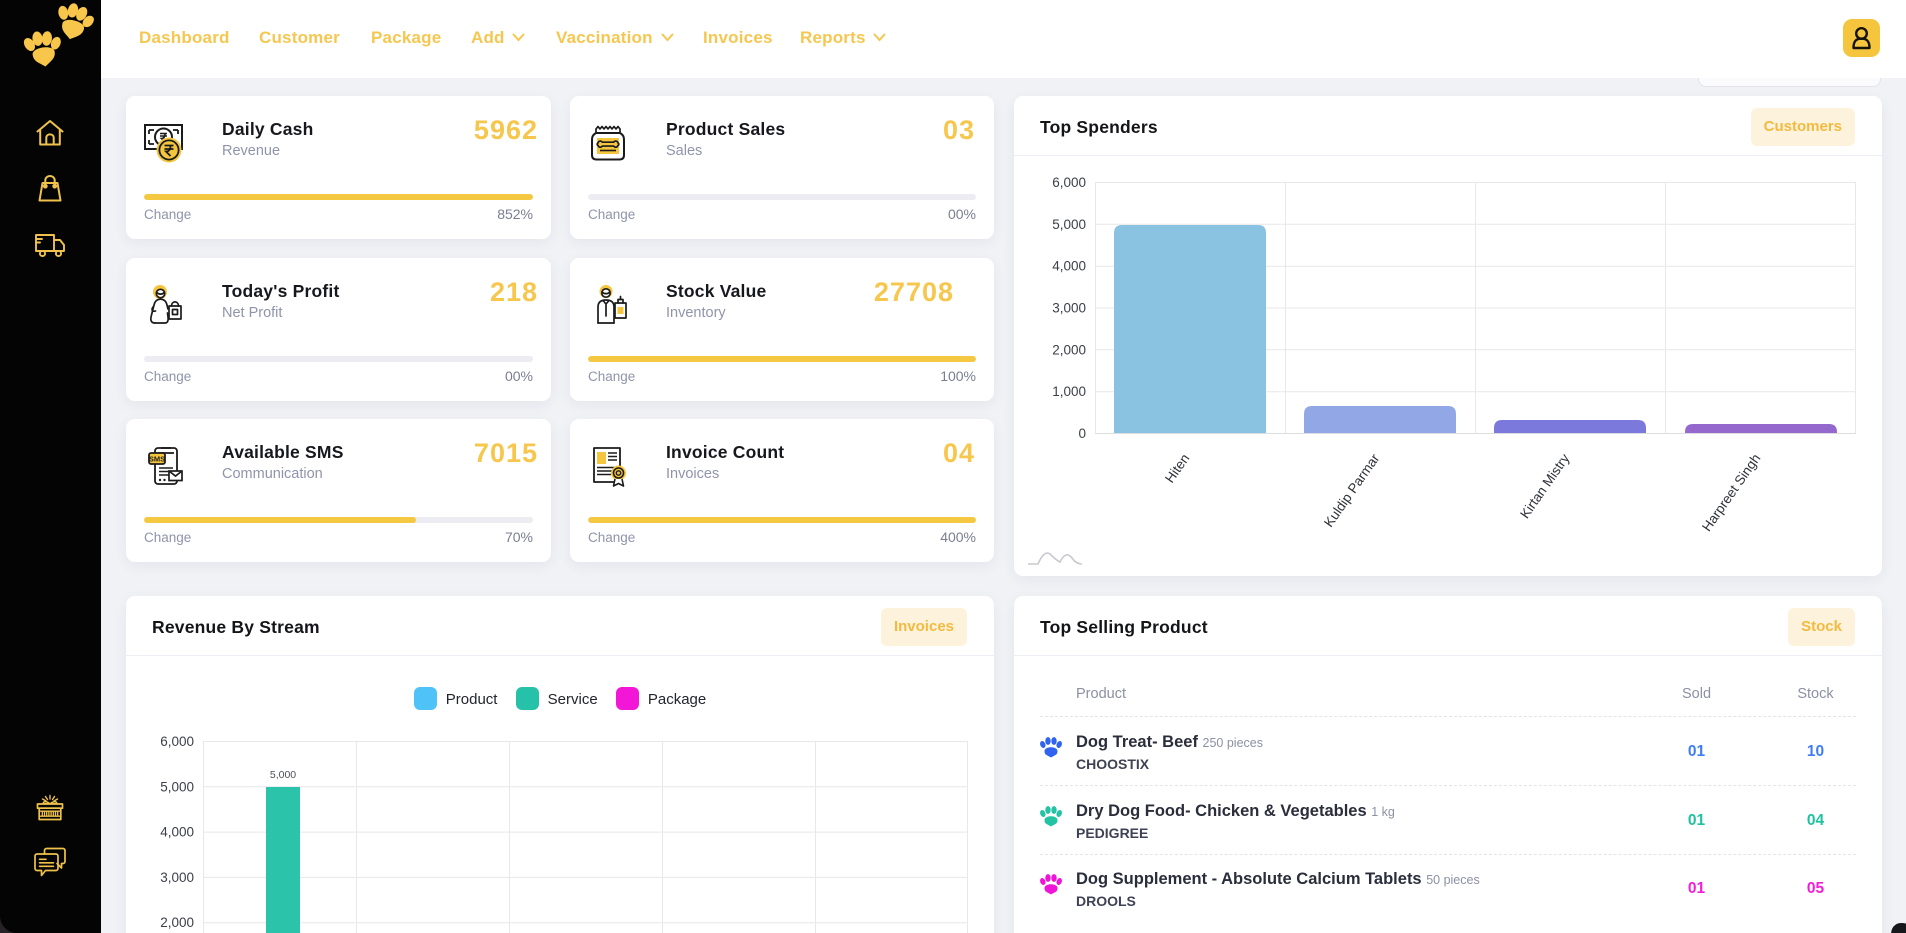 This screenshot has height=933, width=1906. I want to click on svg-text: Hiten, so click(1177, 468).